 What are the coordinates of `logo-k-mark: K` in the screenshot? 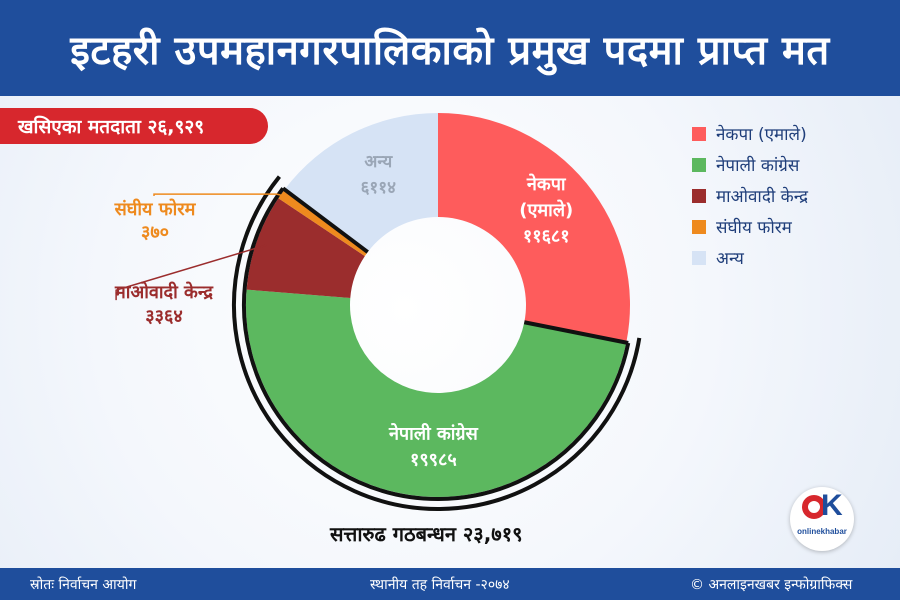 It's located at (832, 505).